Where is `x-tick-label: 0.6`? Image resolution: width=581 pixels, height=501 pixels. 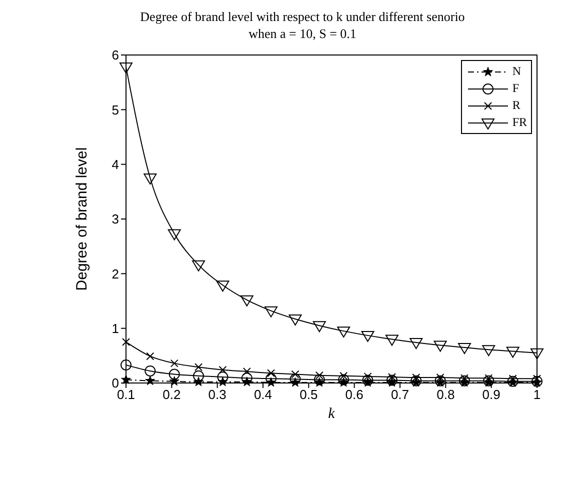
x-tick-label: 0.6 is located at coordinates (354, 394).